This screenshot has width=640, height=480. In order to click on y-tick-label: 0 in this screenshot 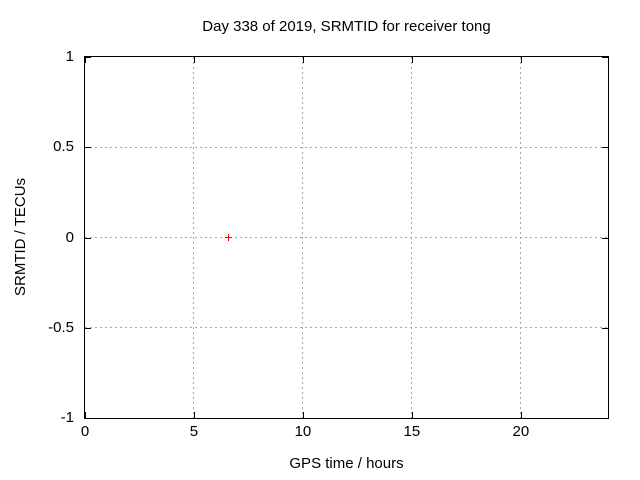, I will do `click(69, 237)`.